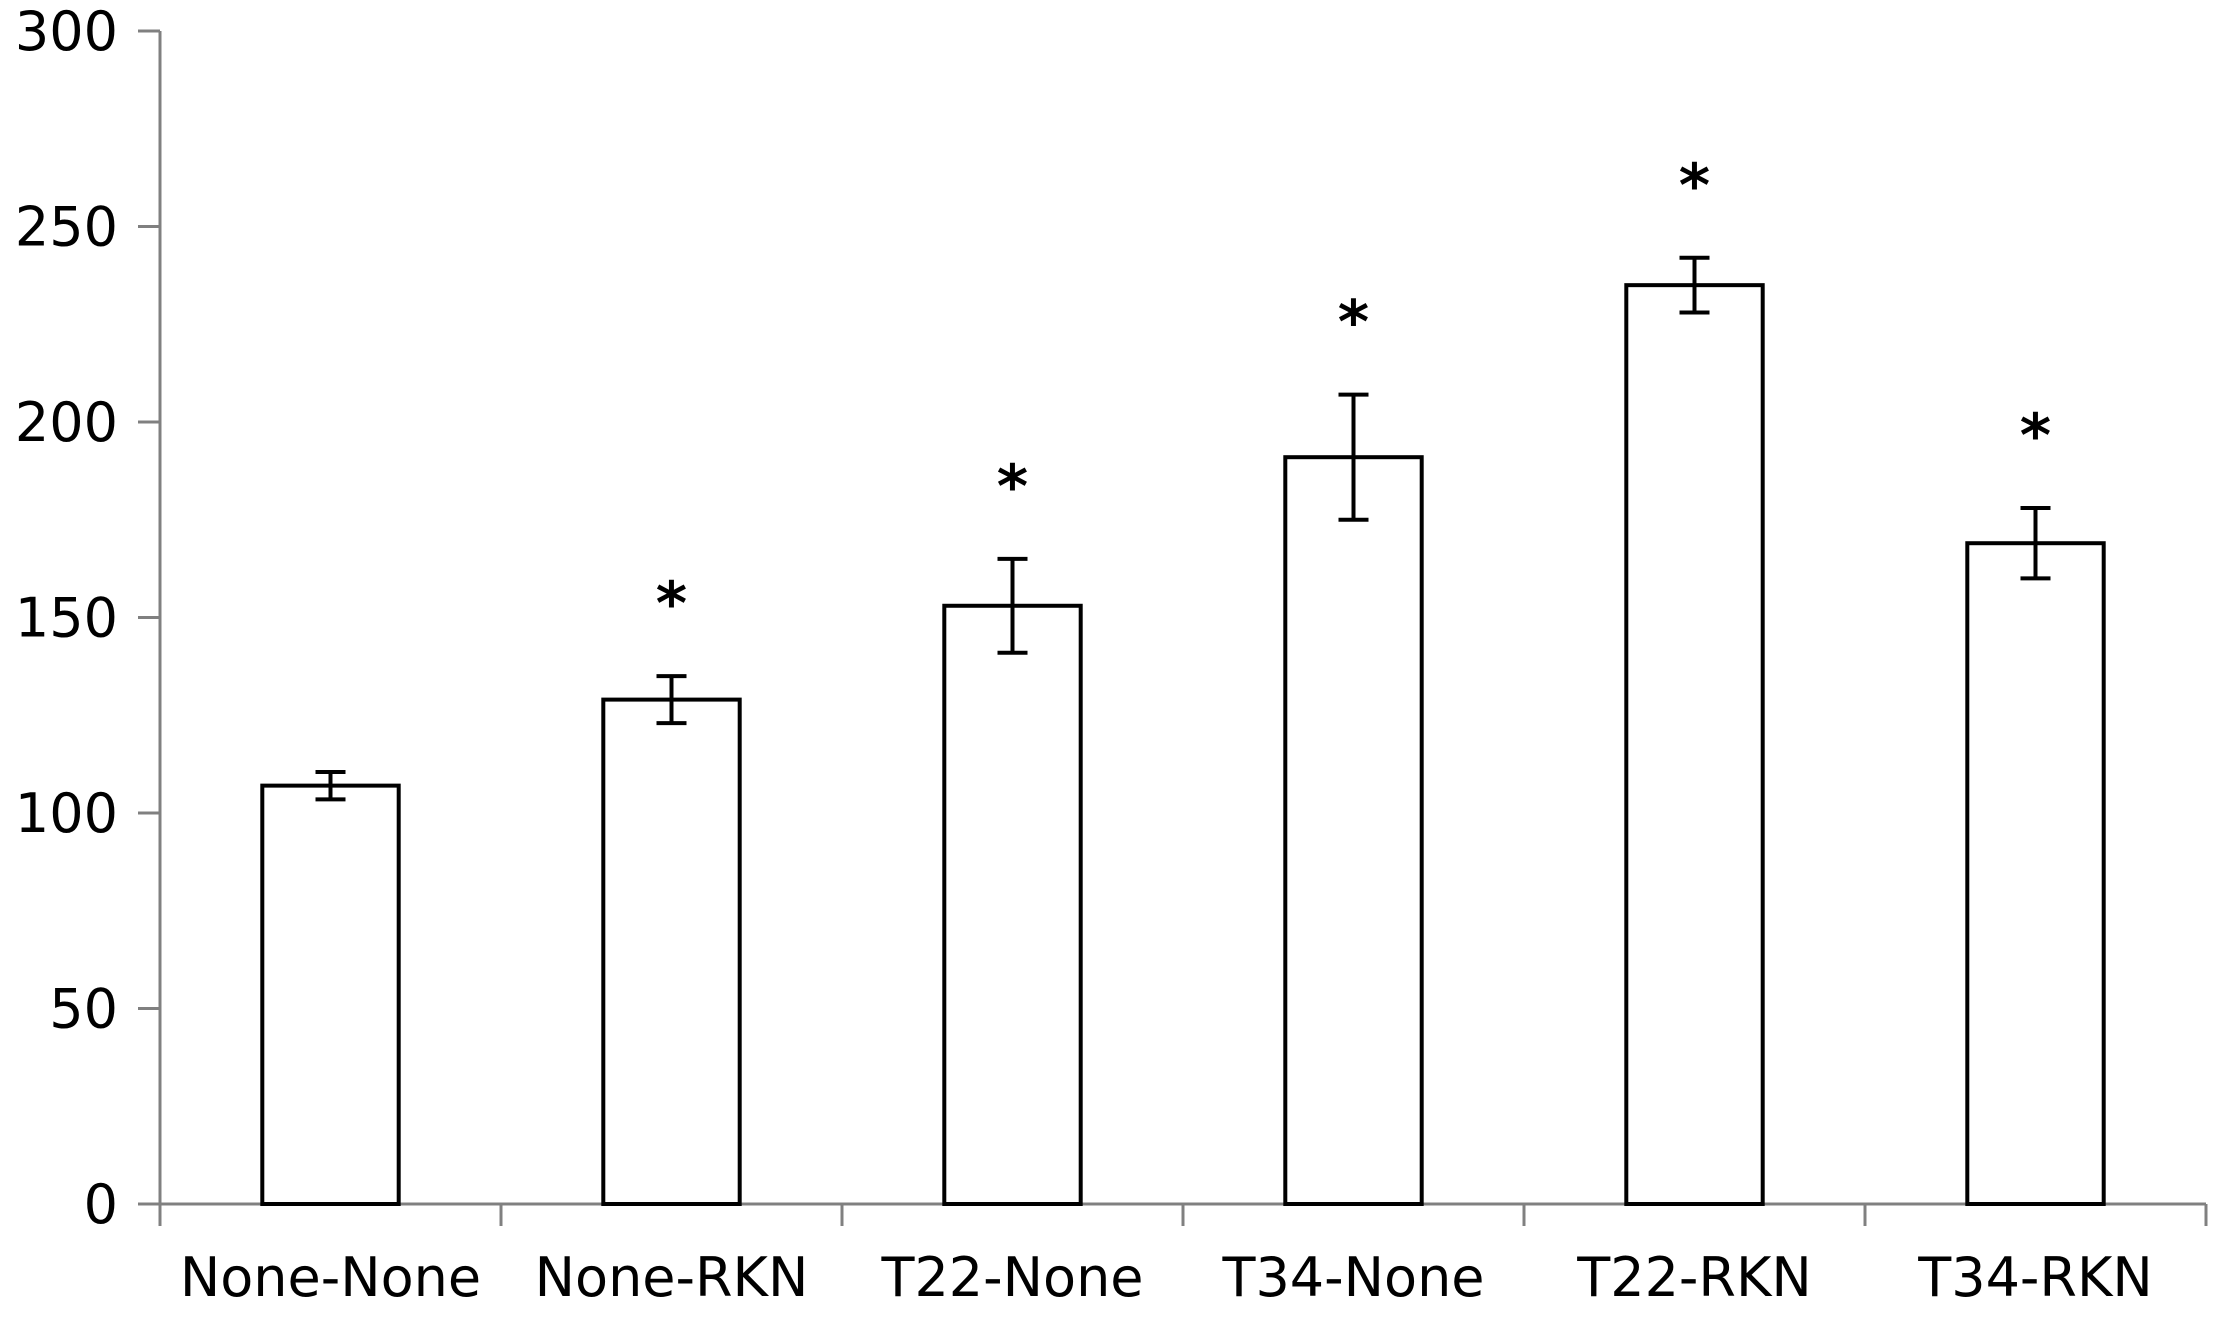 Image resolution: width=2217 pixels, height=1327 pixels. What do you see at coordinates (1183, 1214) in the screenshot?
I see `x-axis` at bounding box center [1183, 1214].